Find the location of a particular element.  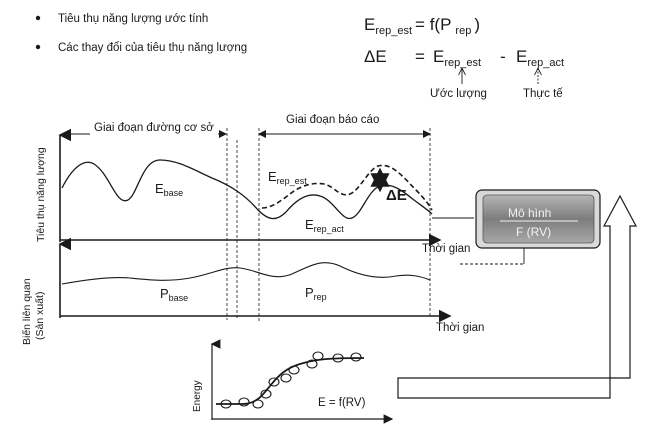

report-period-label-bg is located at coordinates (339, 119).